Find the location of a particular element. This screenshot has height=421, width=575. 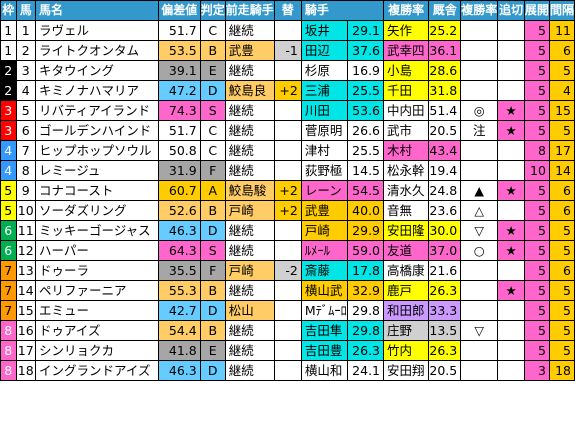

uma-cell: 5 is located at coordinates (25, 110).